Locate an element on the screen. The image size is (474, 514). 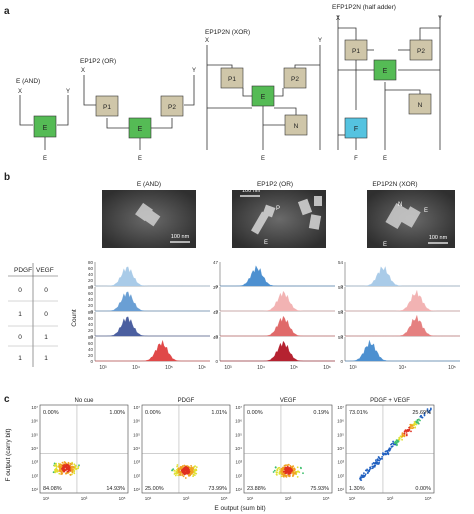
truth-r2-c2: 0 is located at coordinates (46, 314).